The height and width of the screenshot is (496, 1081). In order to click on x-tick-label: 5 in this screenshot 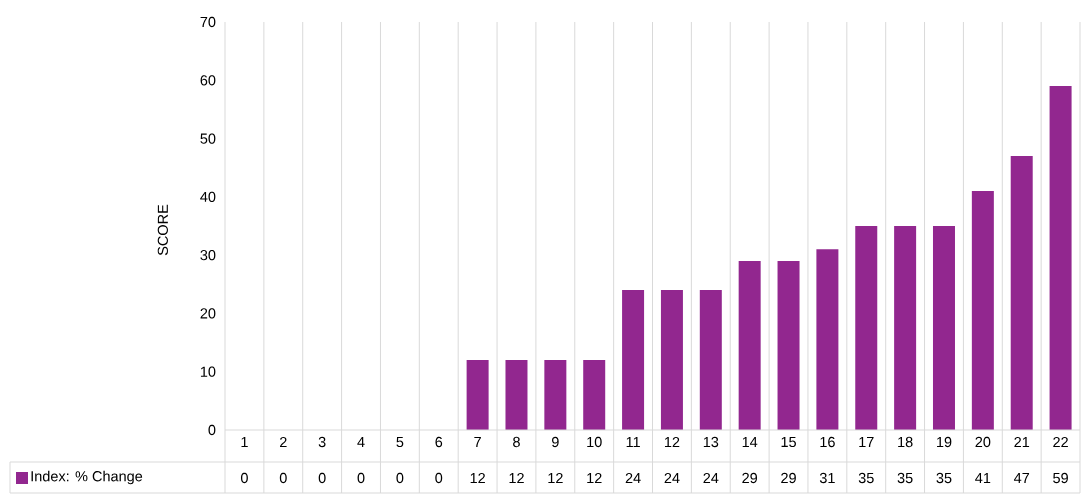, I will do `click(400, 442)`.